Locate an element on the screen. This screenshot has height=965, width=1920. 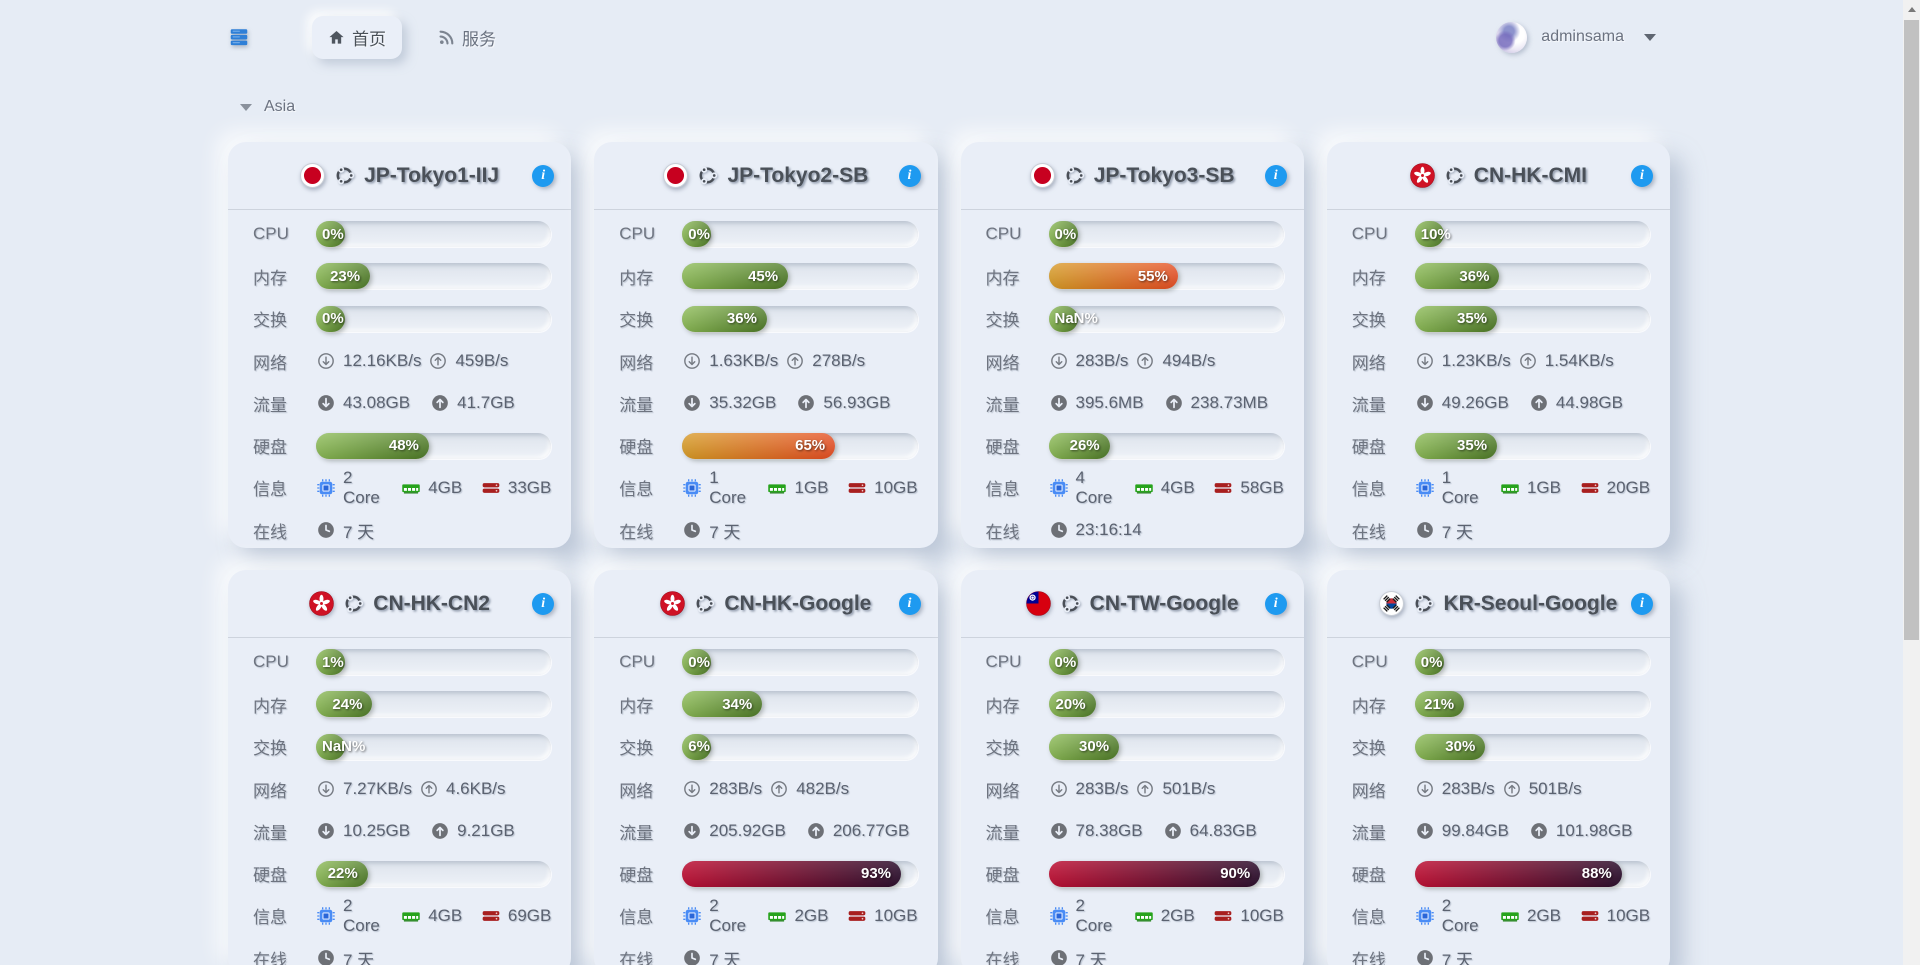
traffic-down-value: 49.26GB is located at coordinates (1475, 403).